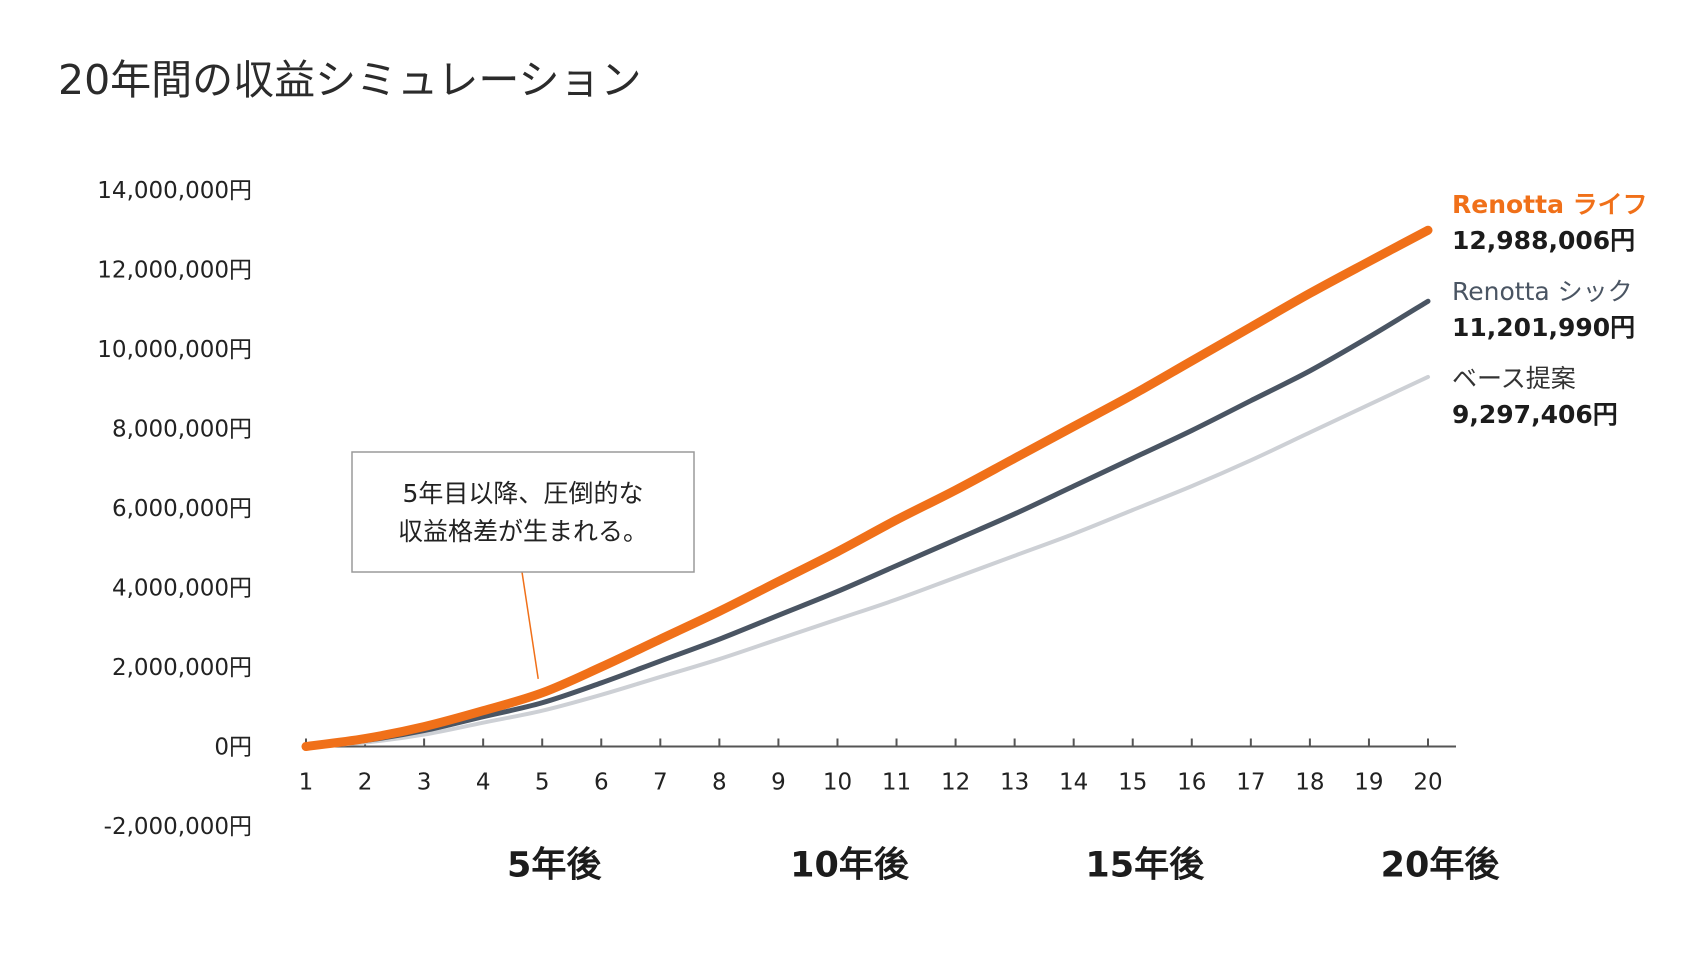  Describe the element at coordinates (1014, 783) in the screenshot. I see `x-tick-label: 13` at that location.